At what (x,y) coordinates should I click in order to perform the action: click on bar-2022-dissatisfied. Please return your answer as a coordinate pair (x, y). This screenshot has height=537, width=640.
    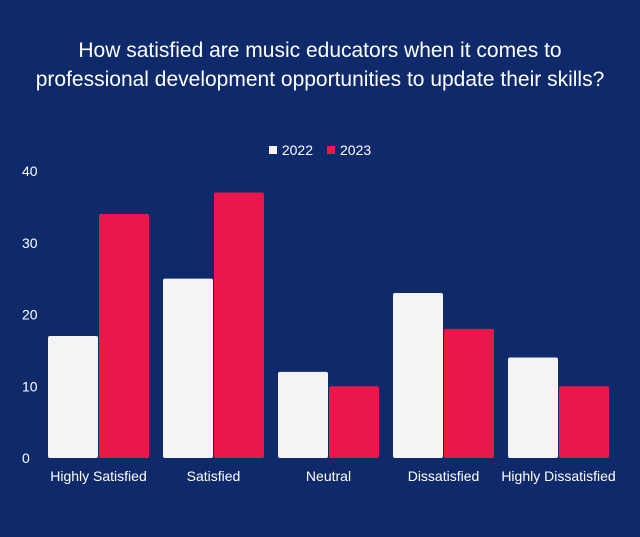
    Looking at the image, I should click on (418, 375).